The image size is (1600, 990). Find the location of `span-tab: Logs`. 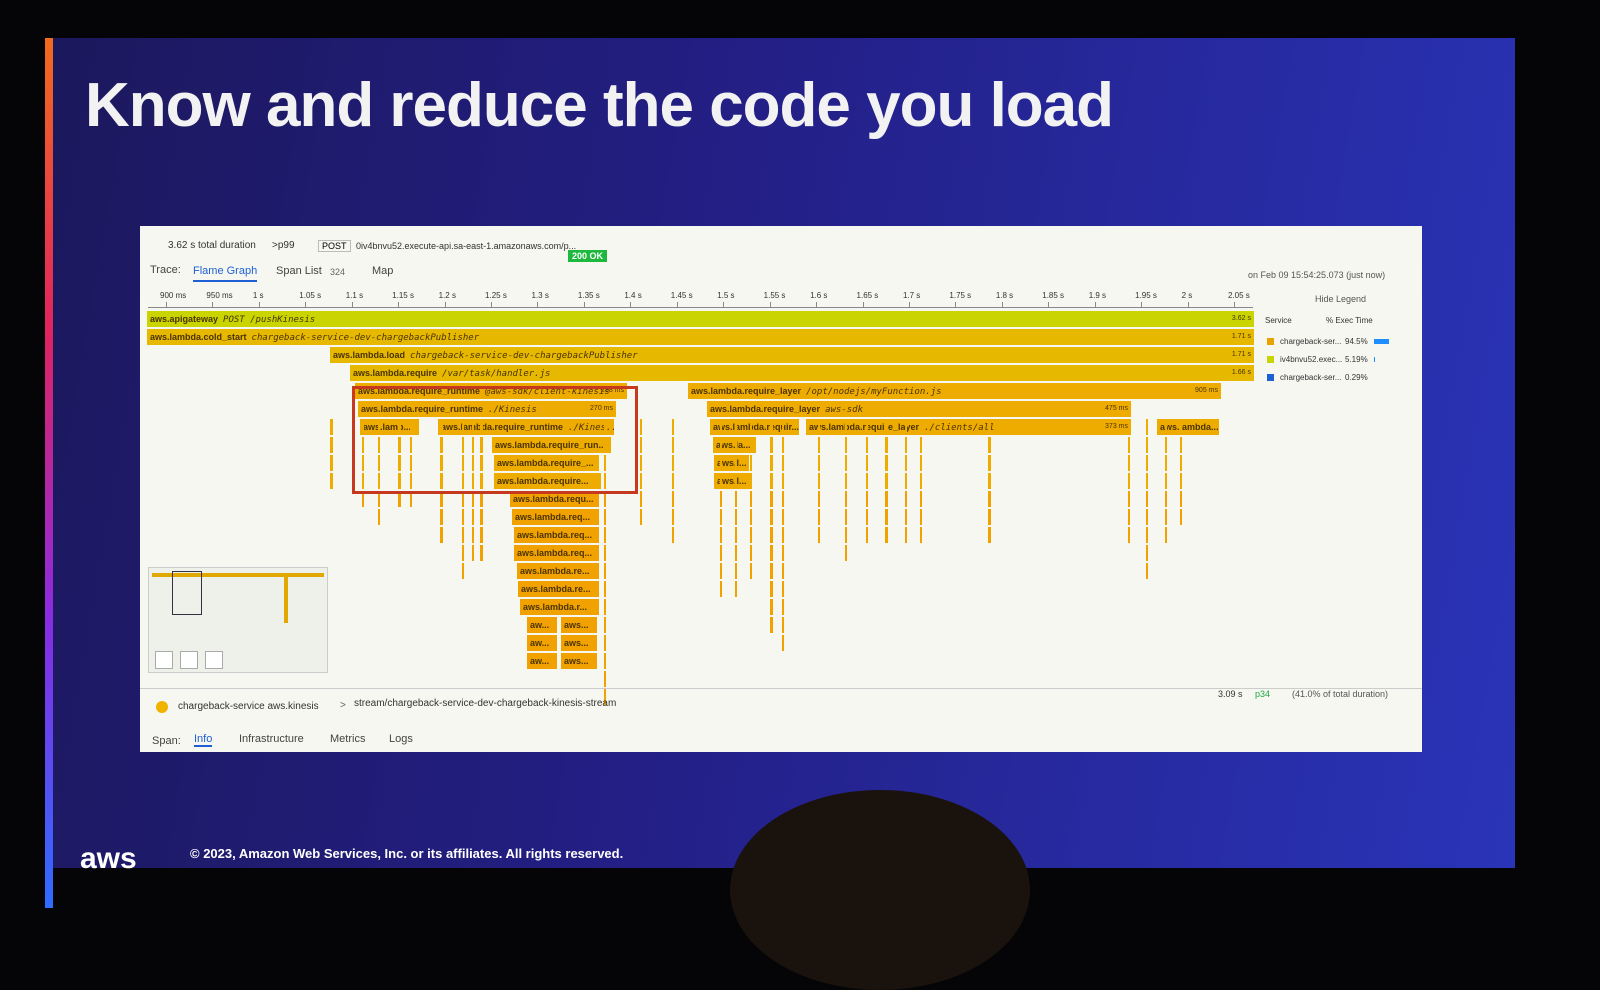

span-tab: Logs is located at coordinates (401, 739).